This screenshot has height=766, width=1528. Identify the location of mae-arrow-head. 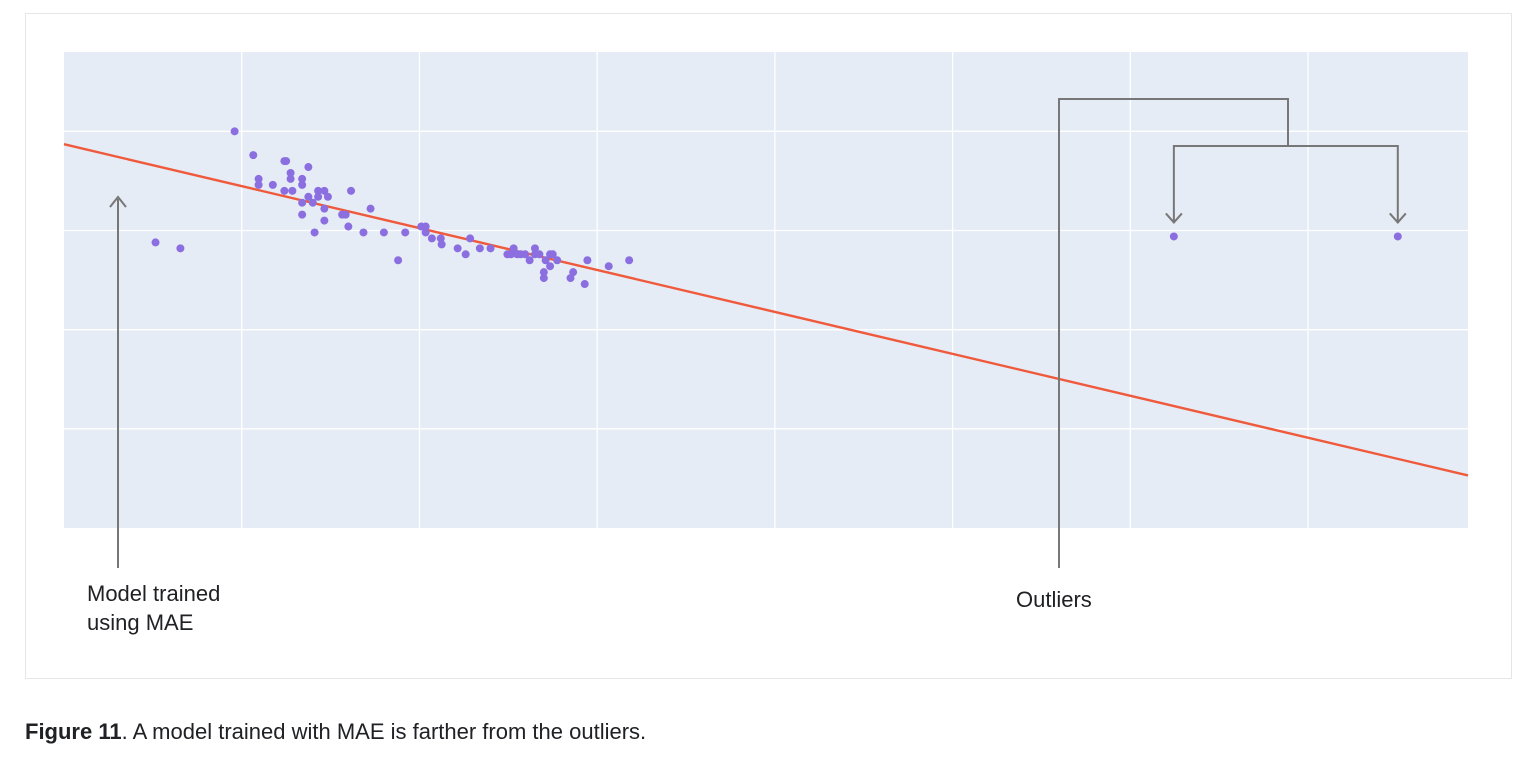
(118, 201).